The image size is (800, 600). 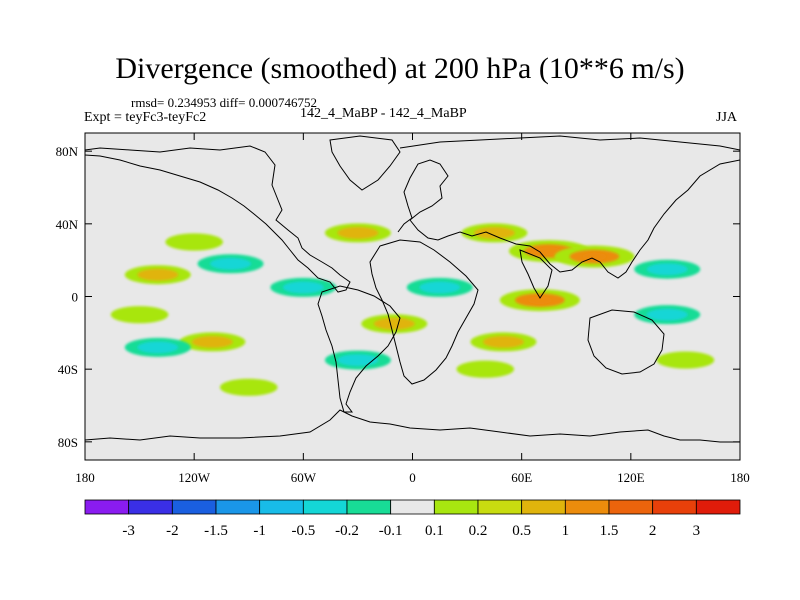 I want to click on colorbar-label: -1.5, so click(x=216, y=531).